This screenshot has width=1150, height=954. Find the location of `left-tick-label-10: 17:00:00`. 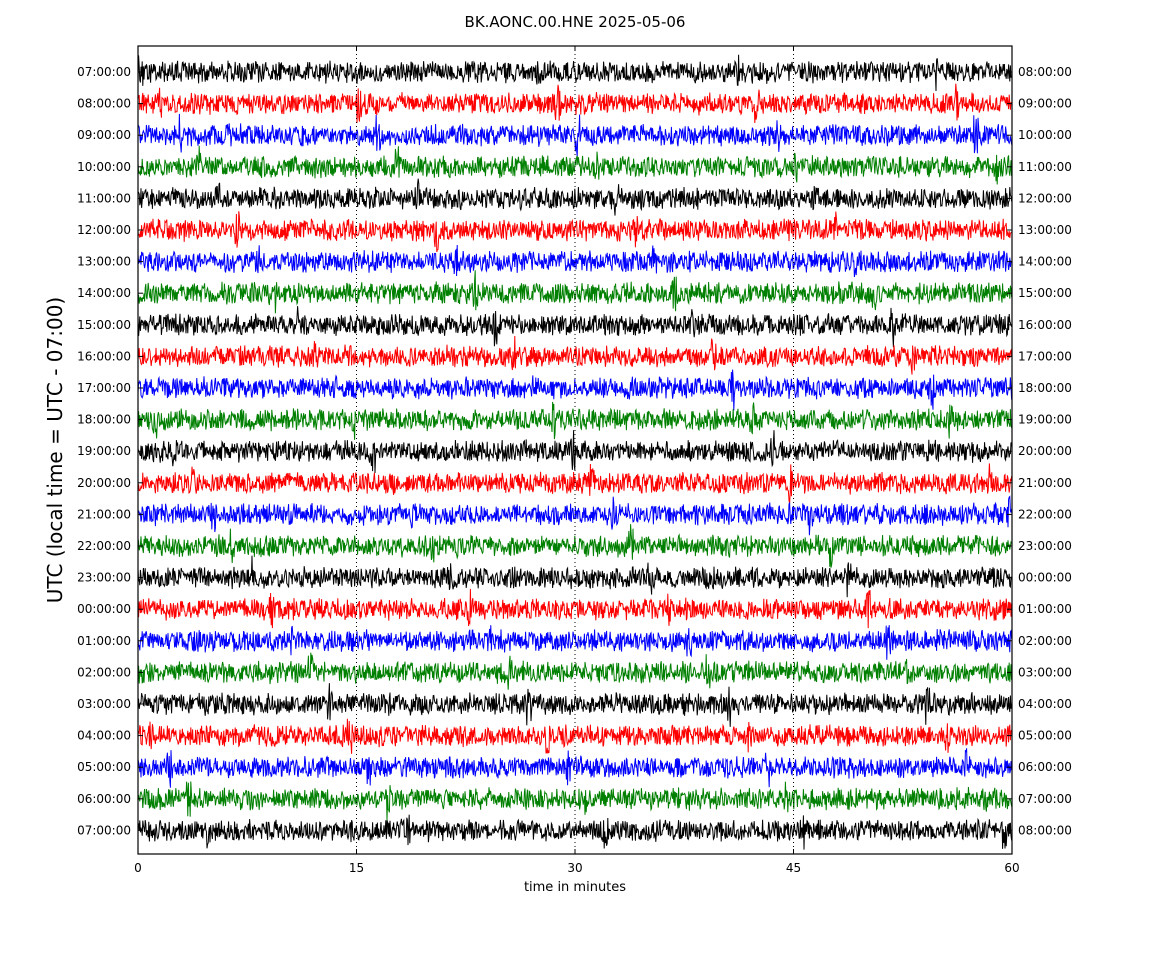

left-tick-label-10: 17:00:00 is located at coordinates (104, 388).